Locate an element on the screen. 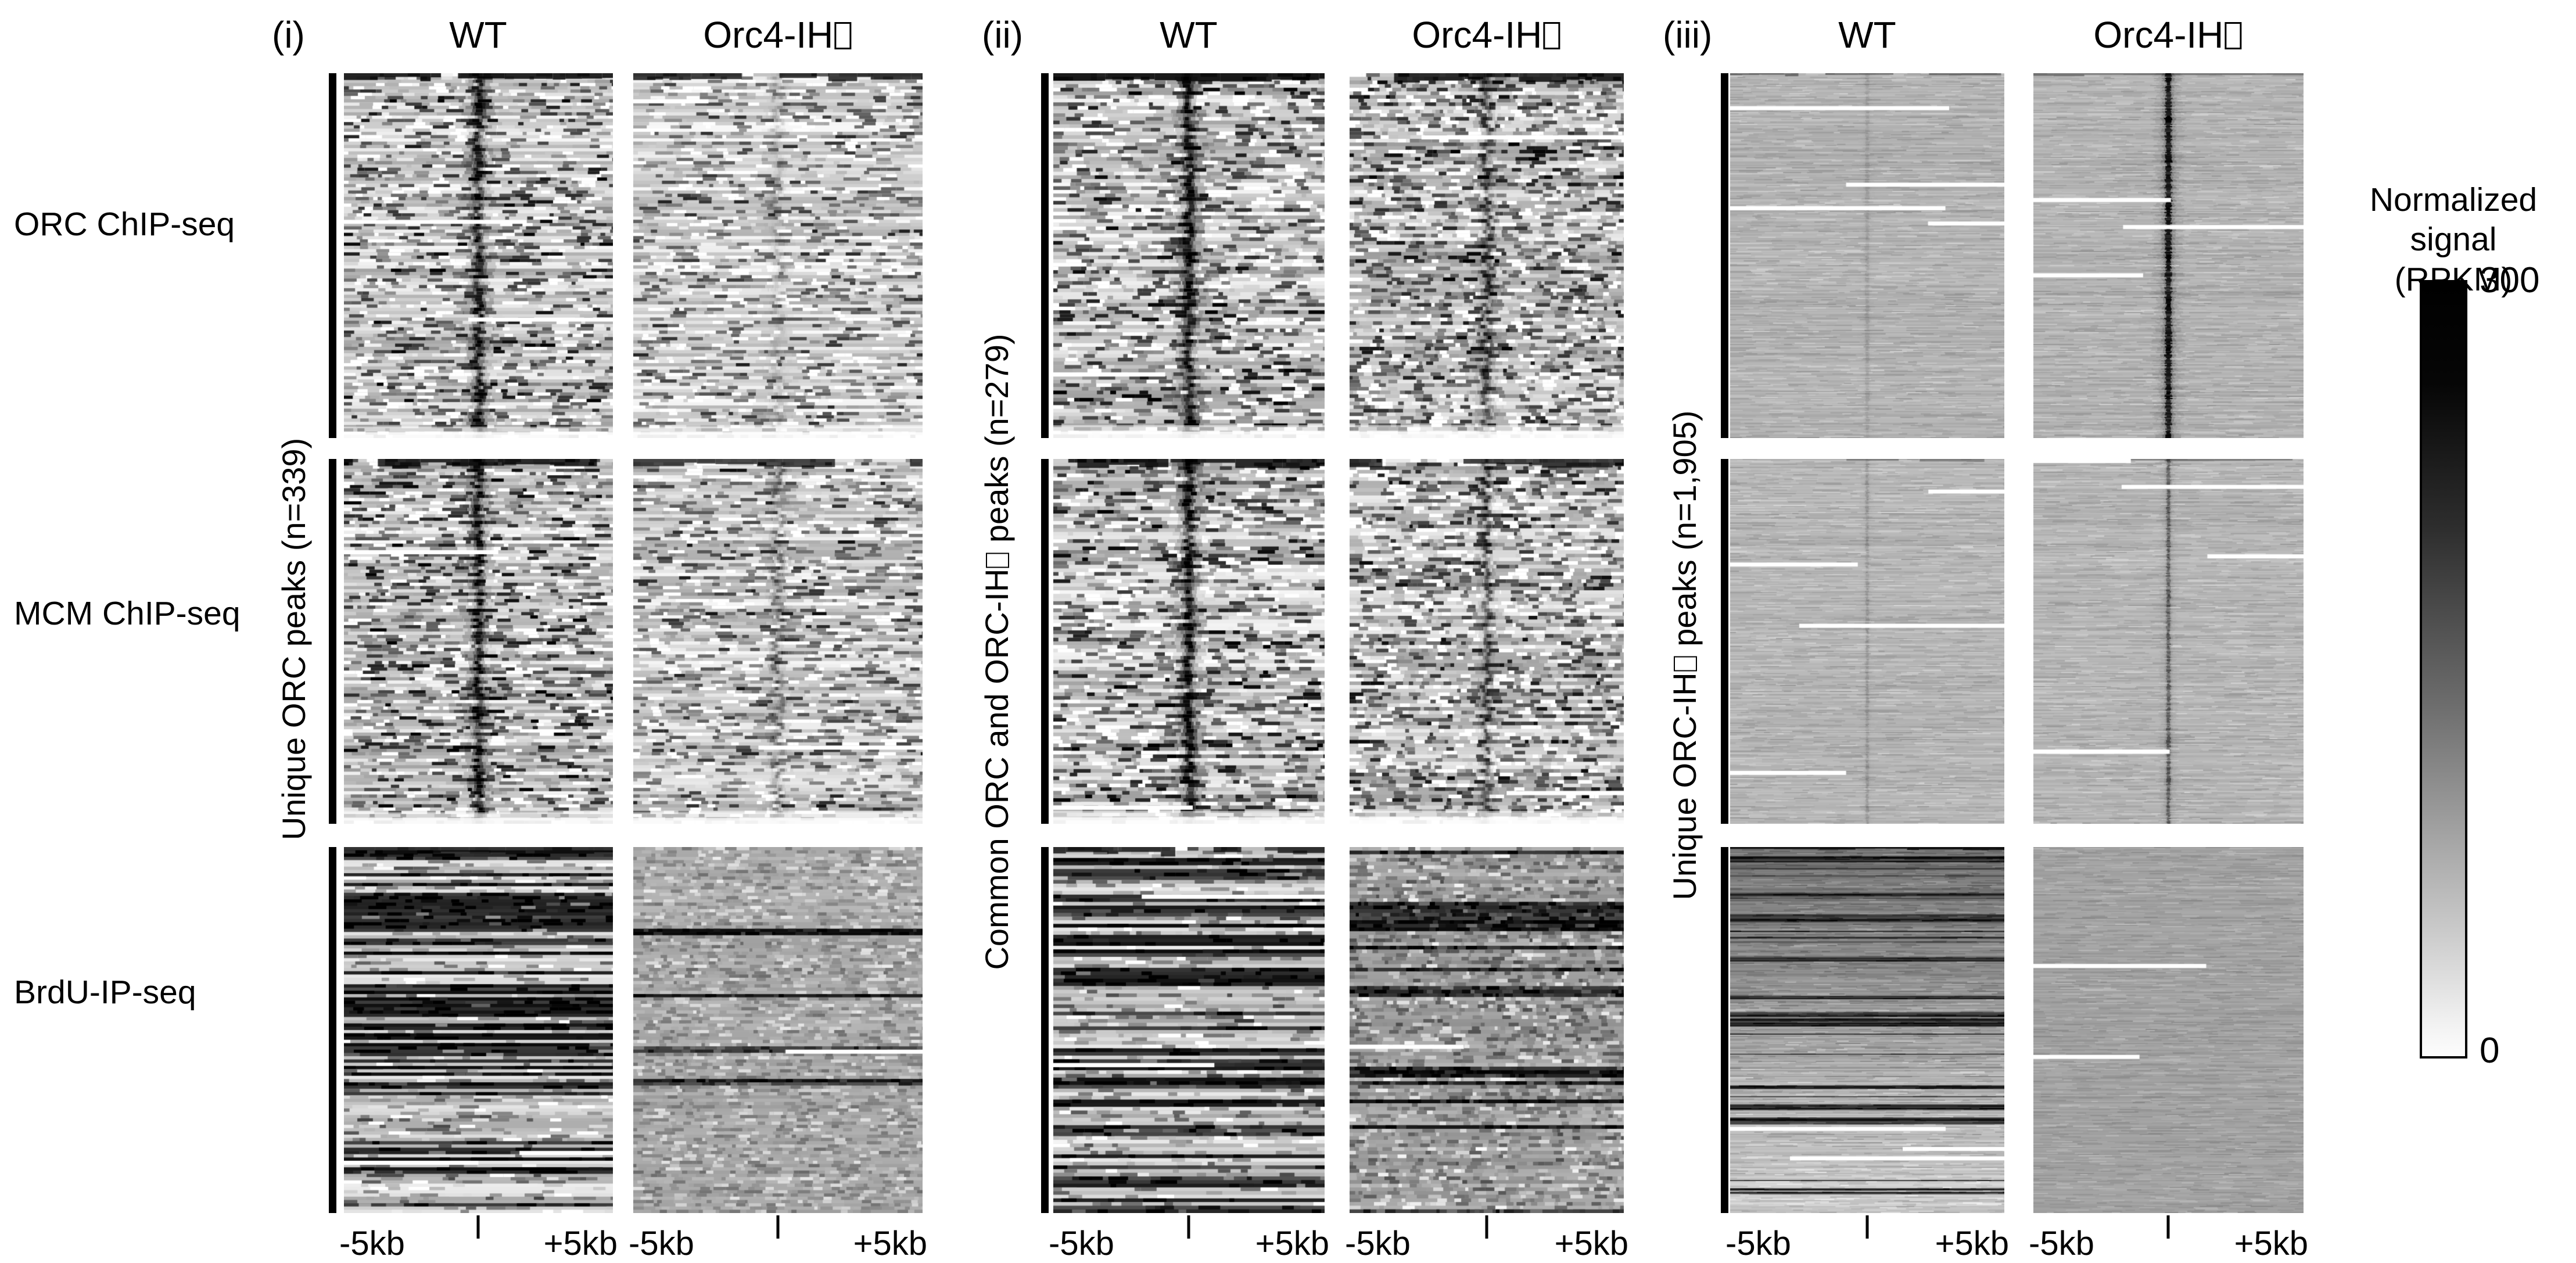 Image resolution: width=2576 pixels, height=1263 pixels. panel-i-col-mut-header: Orc4-IH is located at coordinates (777, 34).